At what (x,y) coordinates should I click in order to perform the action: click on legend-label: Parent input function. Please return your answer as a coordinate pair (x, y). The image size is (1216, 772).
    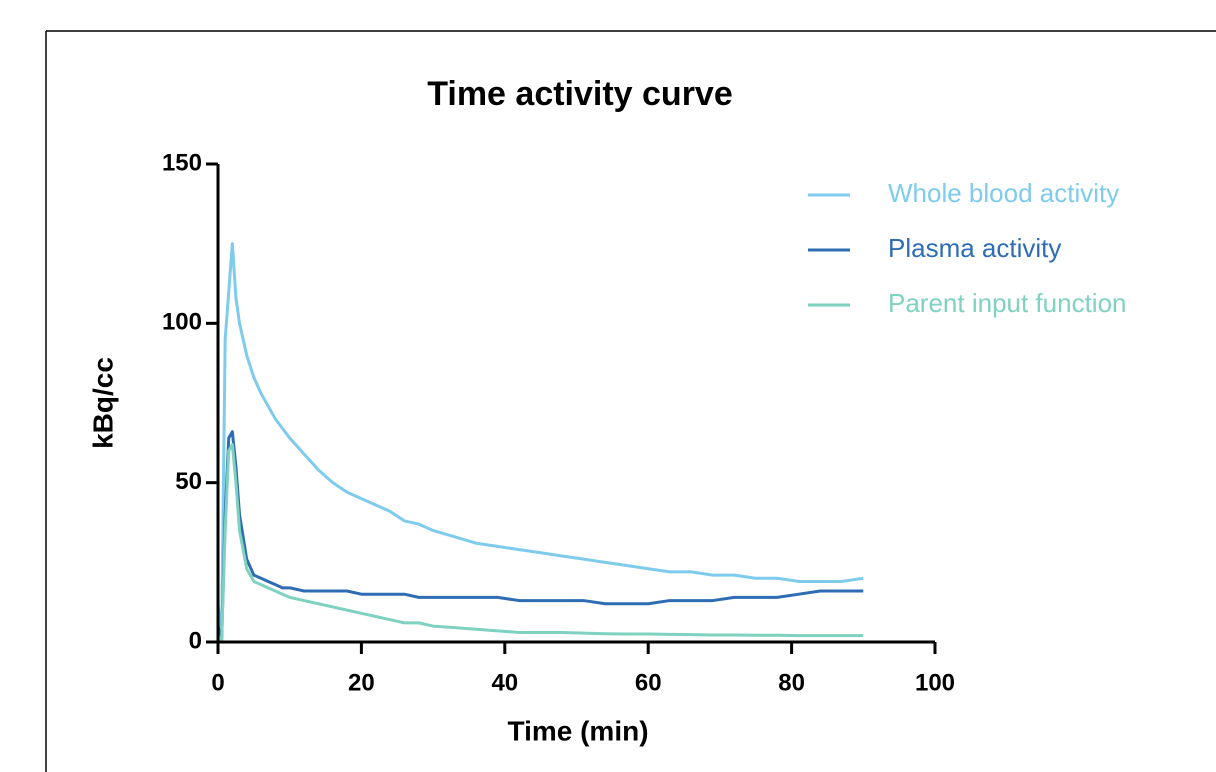
    Looking at the image, I should click on (1007, 303).